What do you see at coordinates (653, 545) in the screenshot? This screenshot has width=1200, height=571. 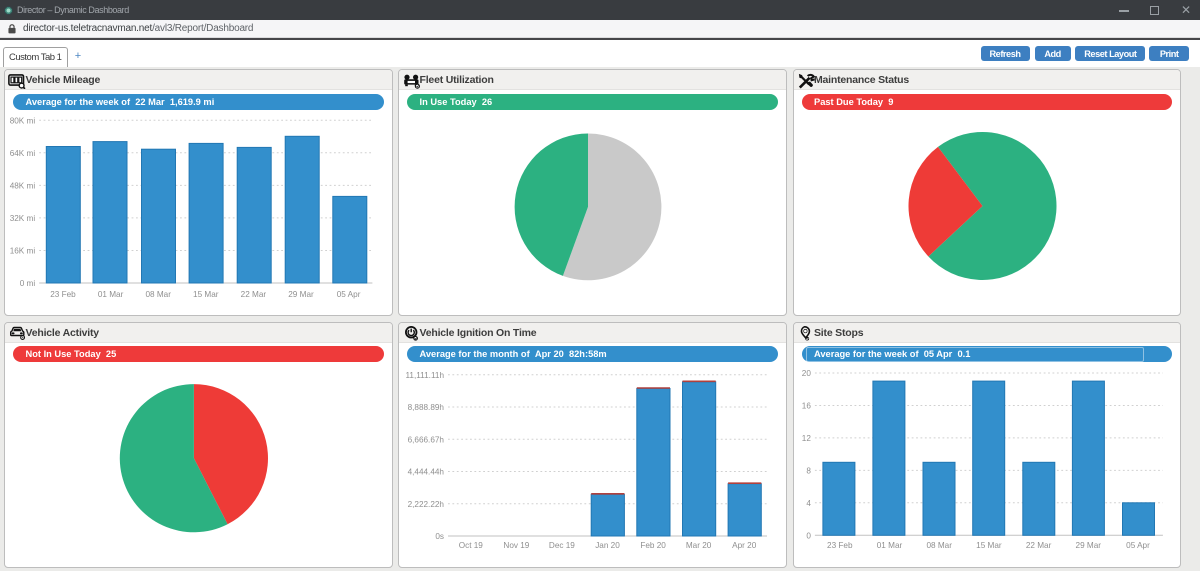 I see `svg-text: Feb 20` at bounding box center [653, 545].